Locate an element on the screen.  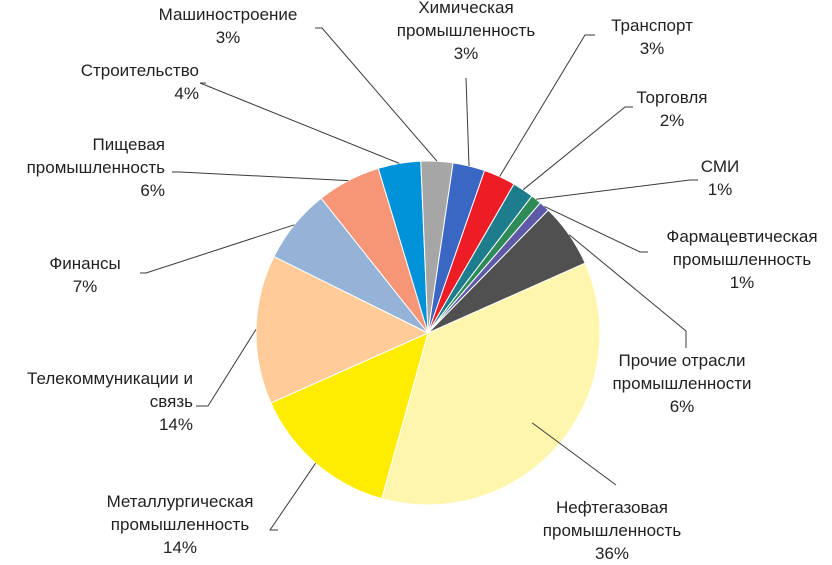
slice-name: Транспорт is located at coordinates (652, 25).